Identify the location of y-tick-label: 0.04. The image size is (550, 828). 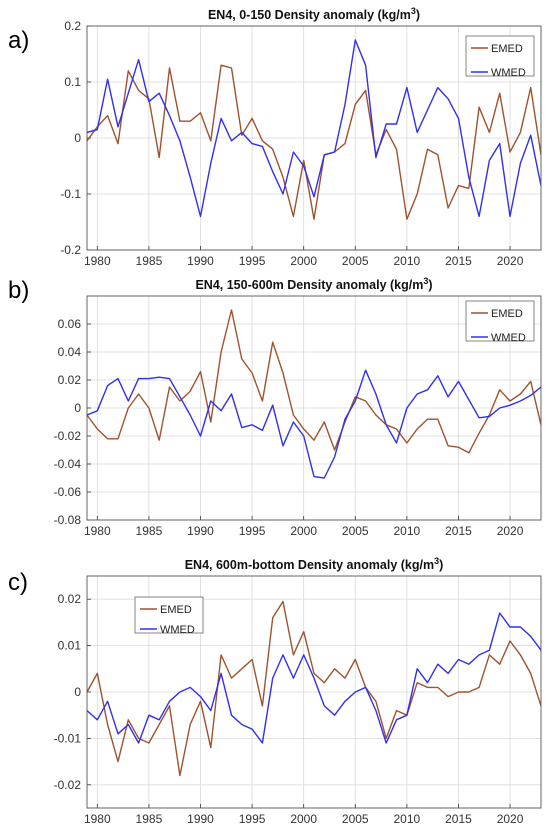
(70, 352).